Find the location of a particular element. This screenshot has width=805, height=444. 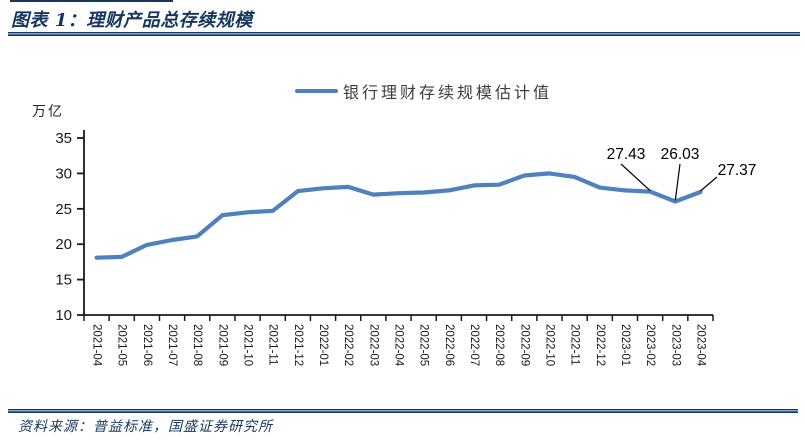

x-tick-label: 2021-07 is located at coordinates (172, 345).